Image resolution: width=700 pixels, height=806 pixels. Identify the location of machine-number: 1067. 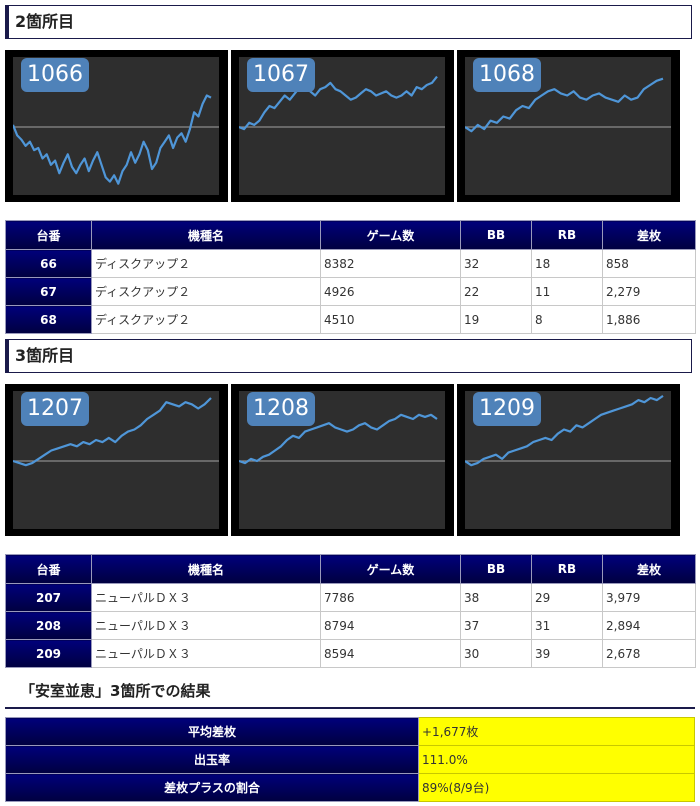
(281, 75).